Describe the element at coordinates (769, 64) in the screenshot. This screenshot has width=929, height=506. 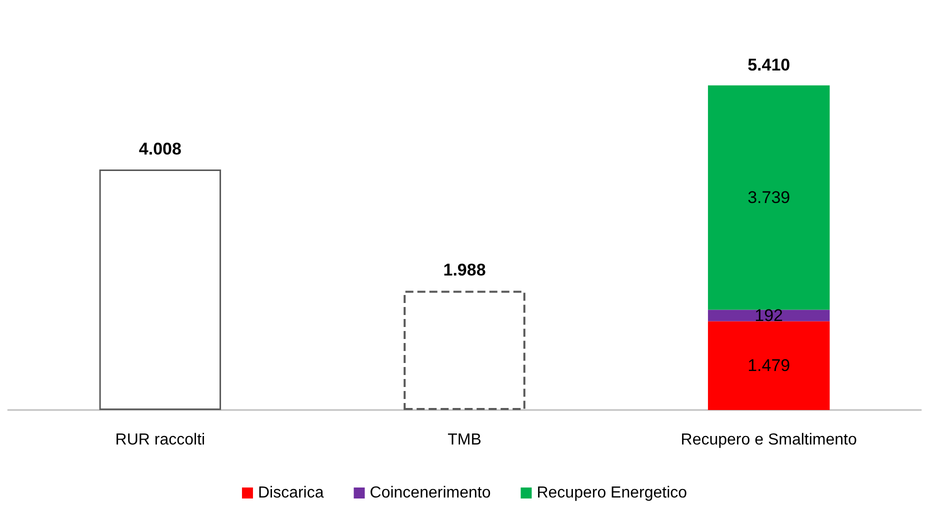
I see `total-label: 5.410` at that location.